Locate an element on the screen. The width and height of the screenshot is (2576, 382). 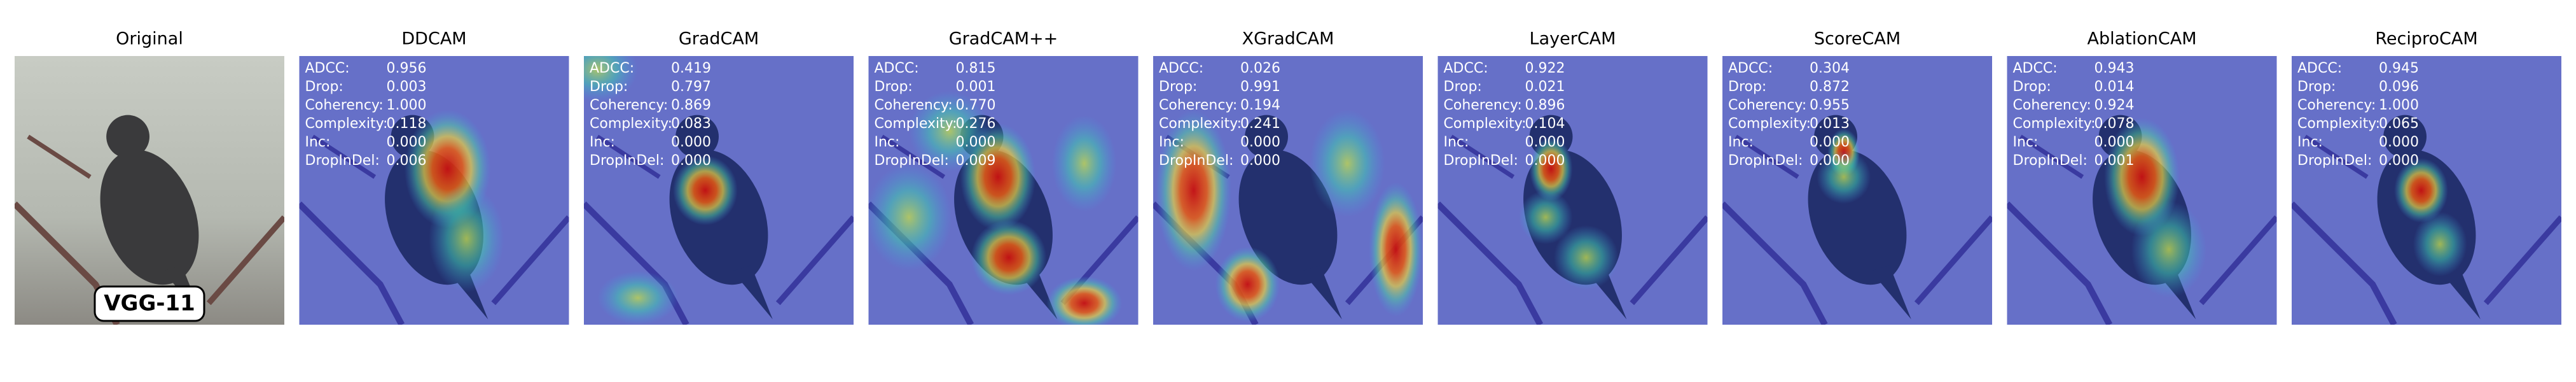
metric-value: 0.065 is located at coordinates (2399, 124).